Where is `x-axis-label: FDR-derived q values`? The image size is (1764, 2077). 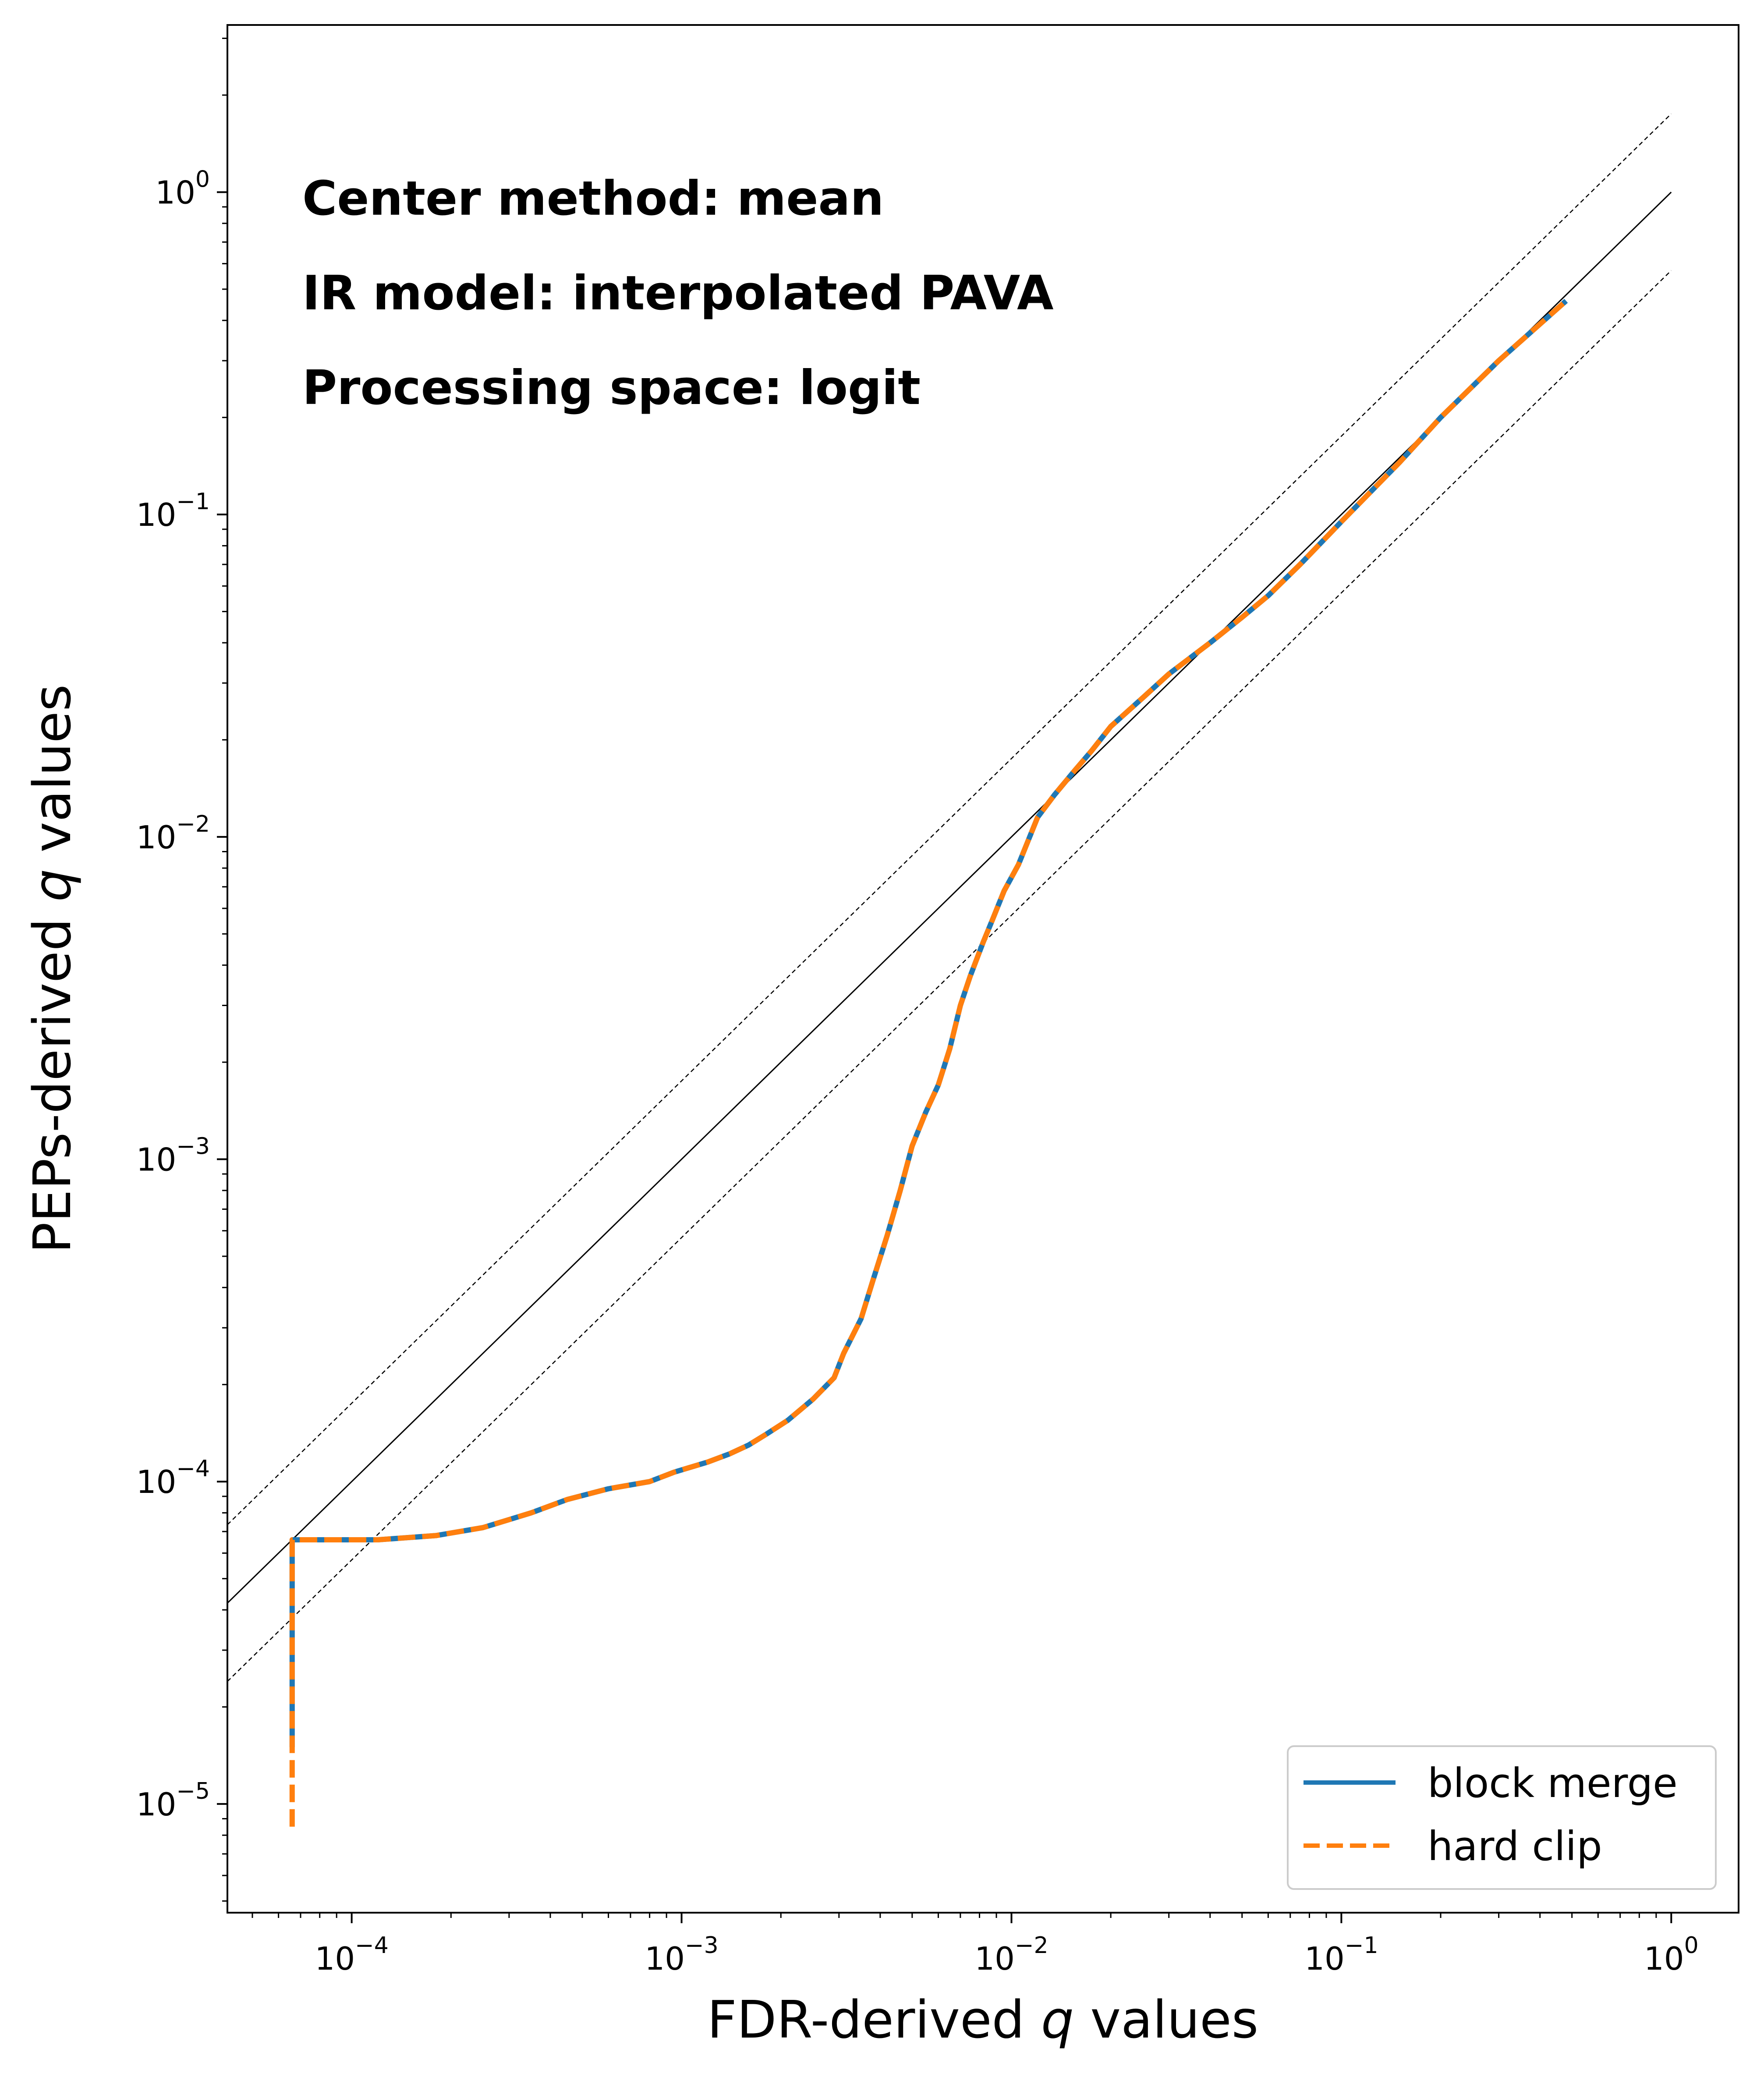 x-axis-label: FDR-derived q values is located at coordinates (982, 2019).